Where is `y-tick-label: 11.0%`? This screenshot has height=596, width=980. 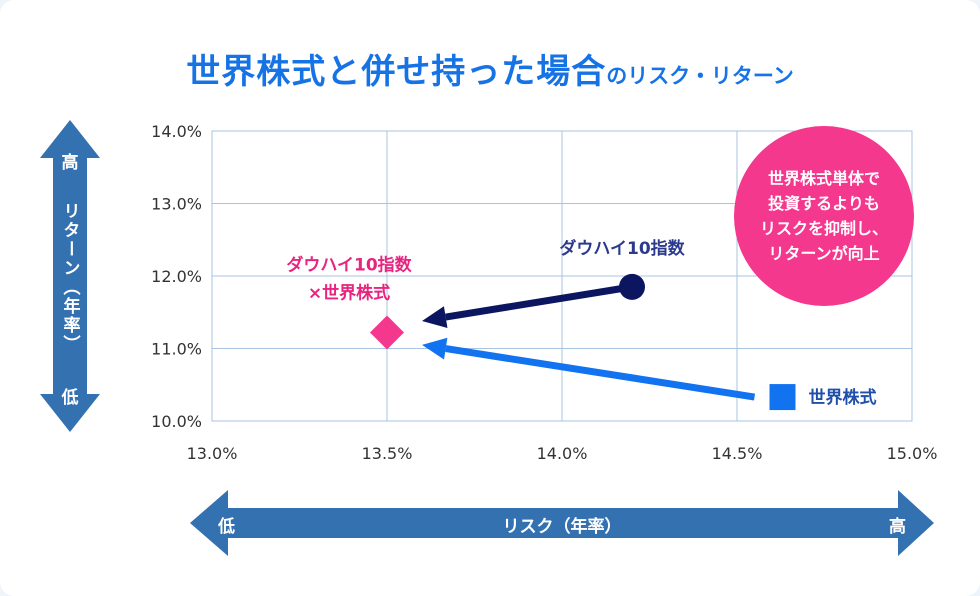
y-tick-label: 11.0% is located at coordinates (176, 349).